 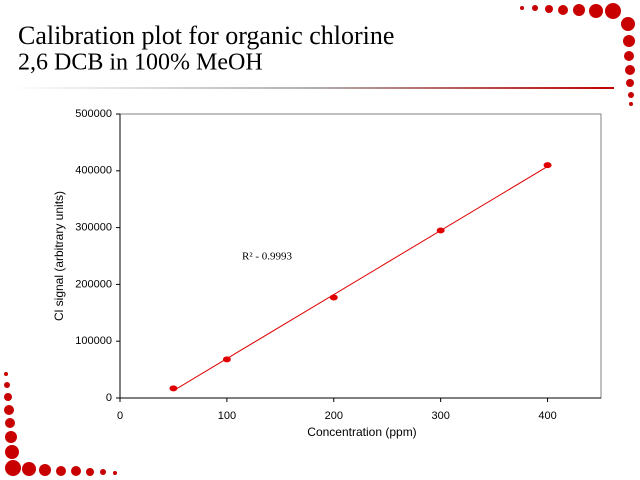 I want to click on annotation: R² - 0.9993, so click(x=267, y=257).